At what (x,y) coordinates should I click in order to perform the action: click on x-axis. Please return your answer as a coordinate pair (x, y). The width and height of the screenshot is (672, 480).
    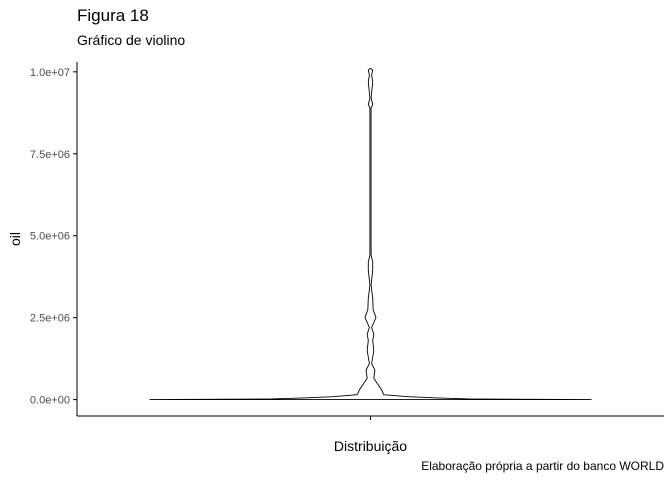
    Looking at the image, I should click on (370, 417).